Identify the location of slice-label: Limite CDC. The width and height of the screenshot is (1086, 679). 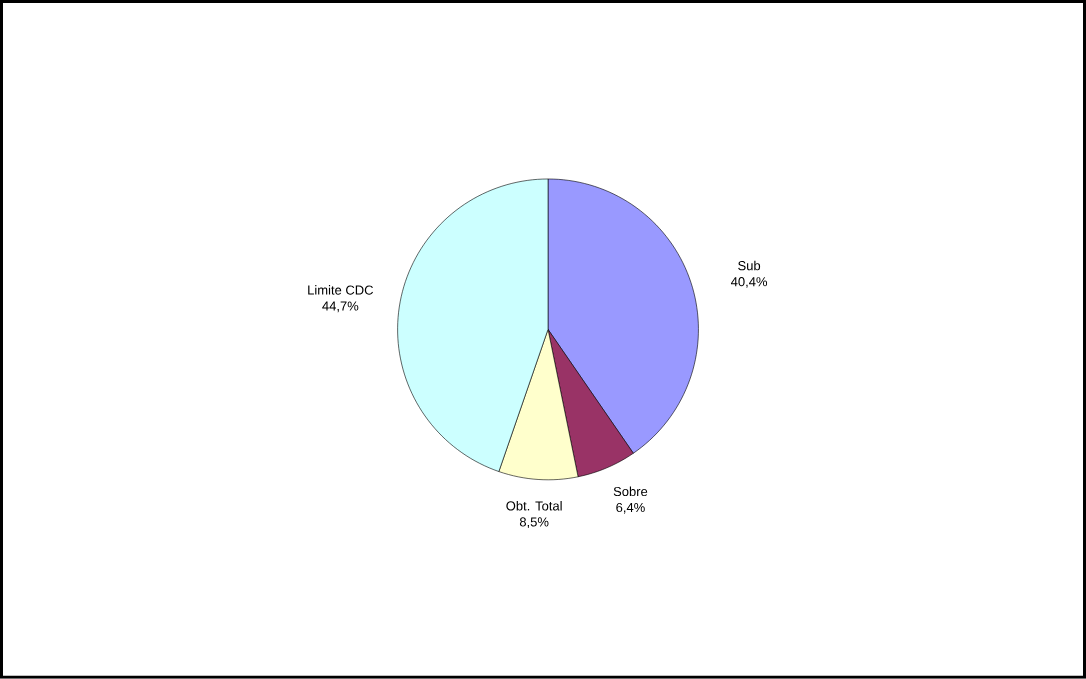
(341, 290).